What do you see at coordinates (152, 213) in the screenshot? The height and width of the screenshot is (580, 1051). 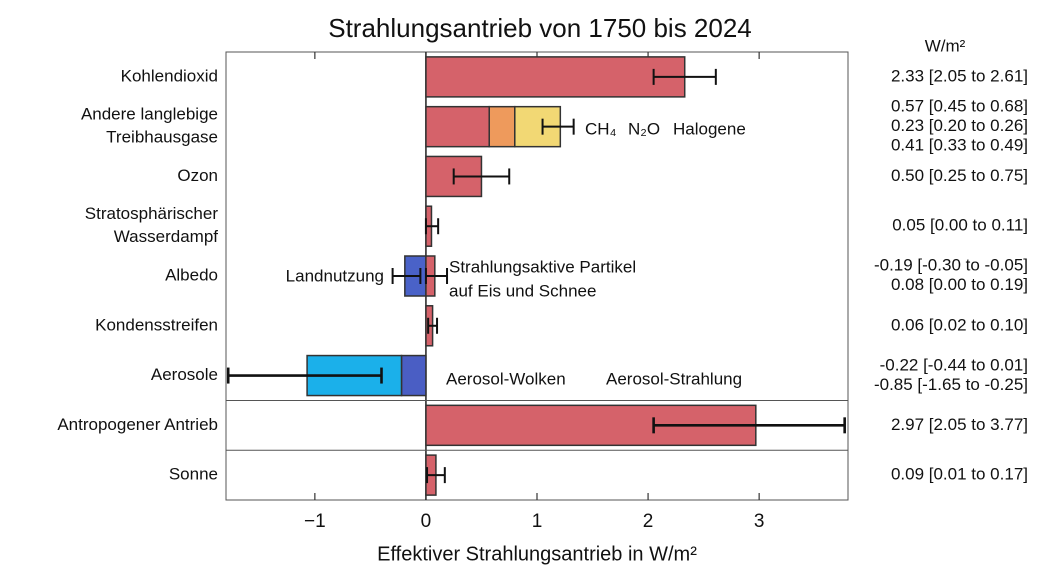 I see `category-label: Stratosphärischer` at bounding box center [152, 213].